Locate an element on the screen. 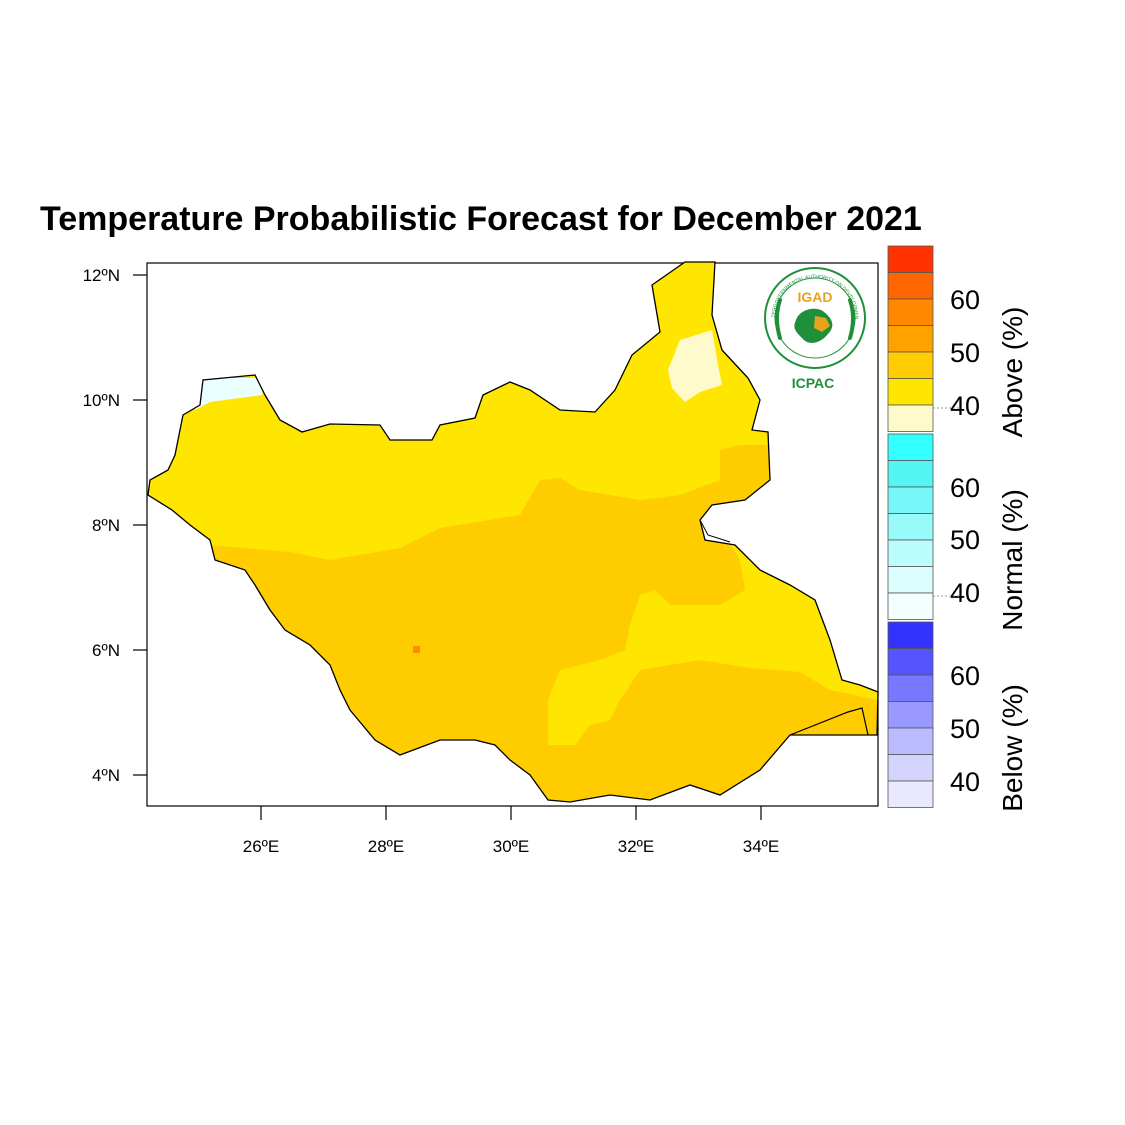  near-normal-band is located at coordinates (695, 366).